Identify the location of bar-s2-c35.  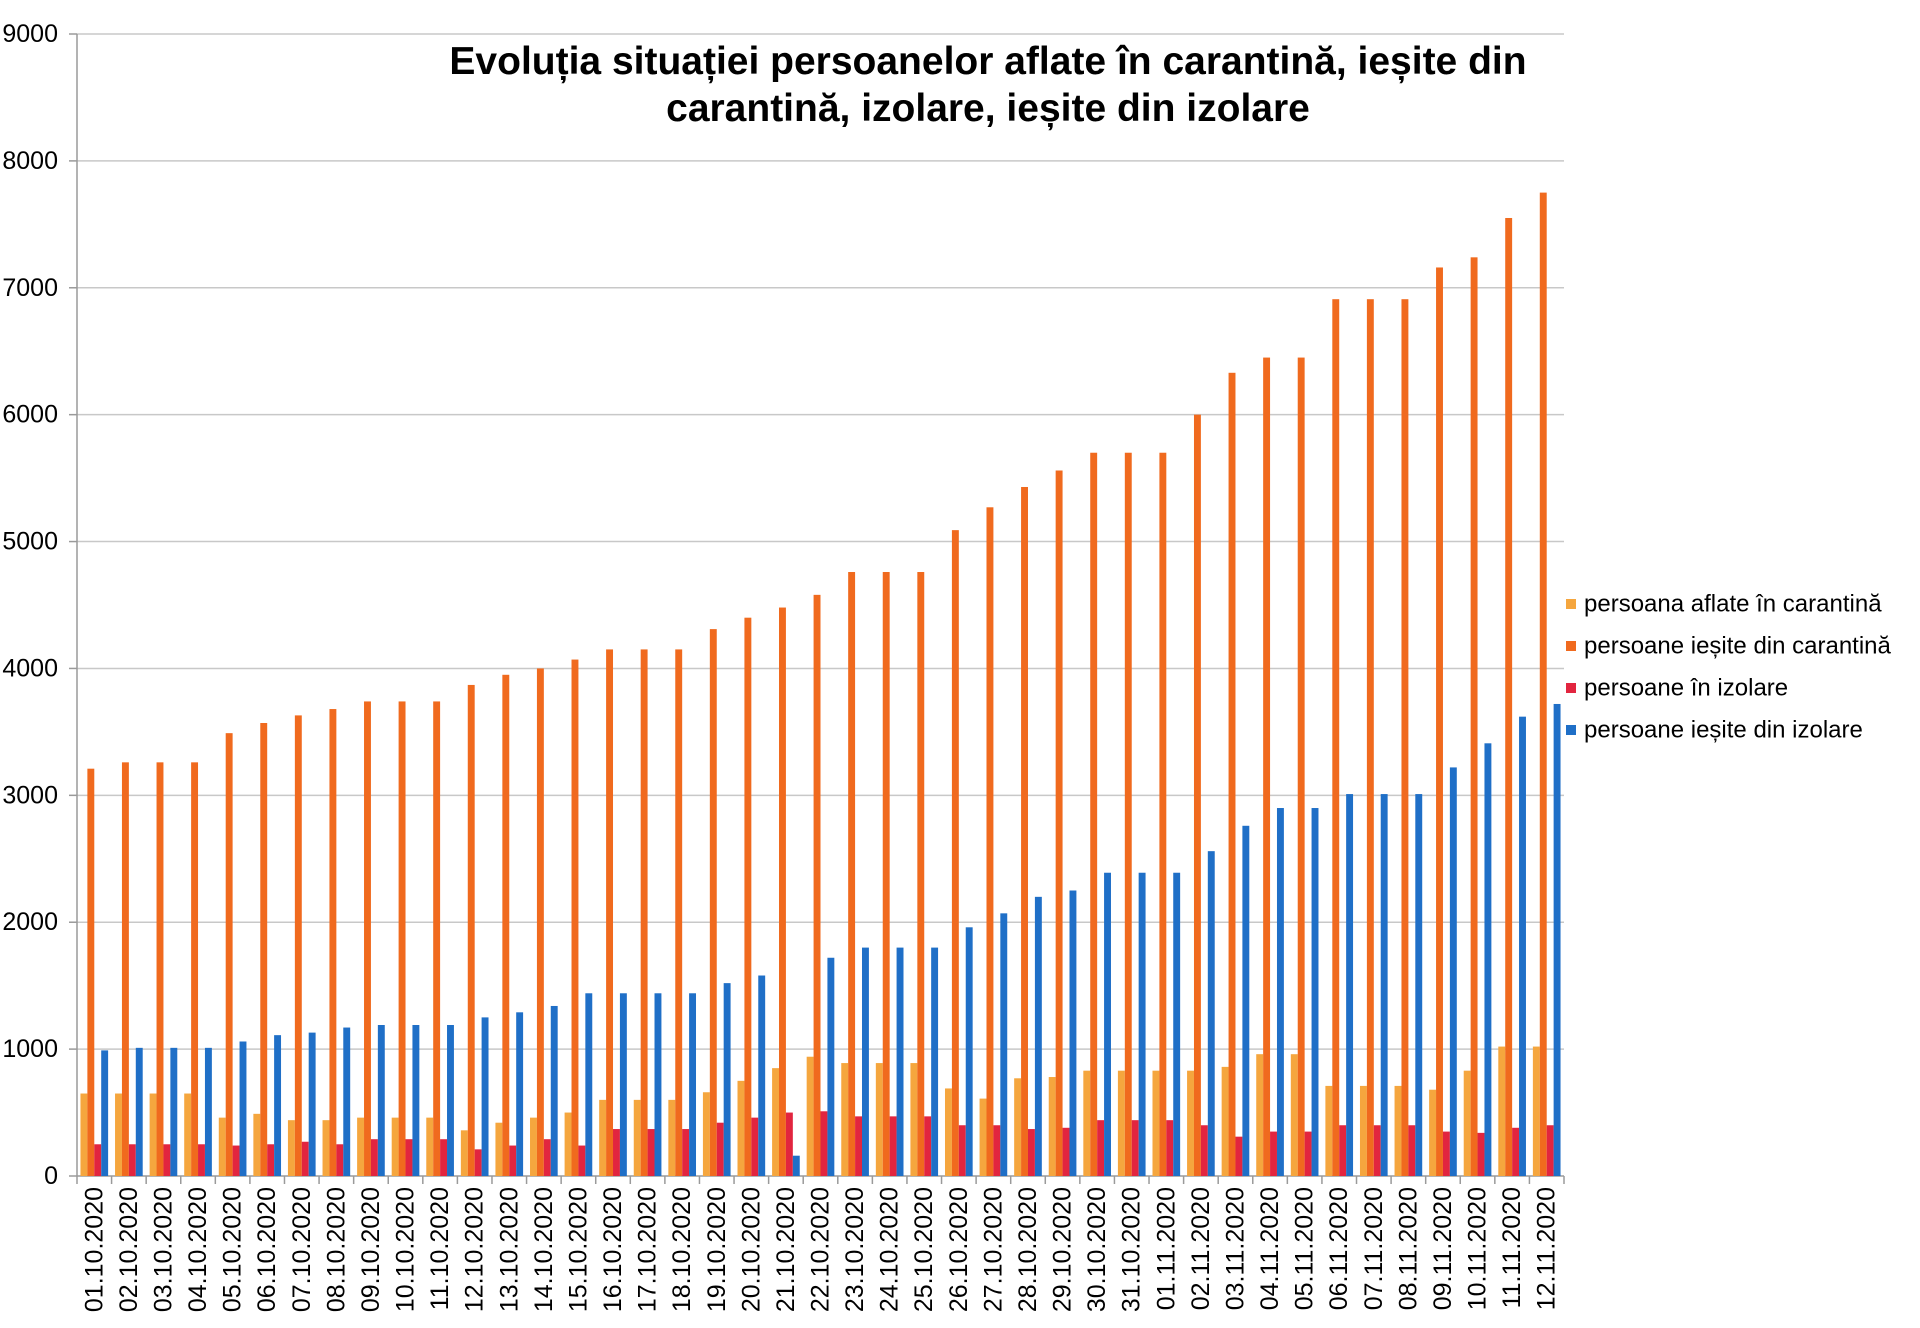
(1267, 767).